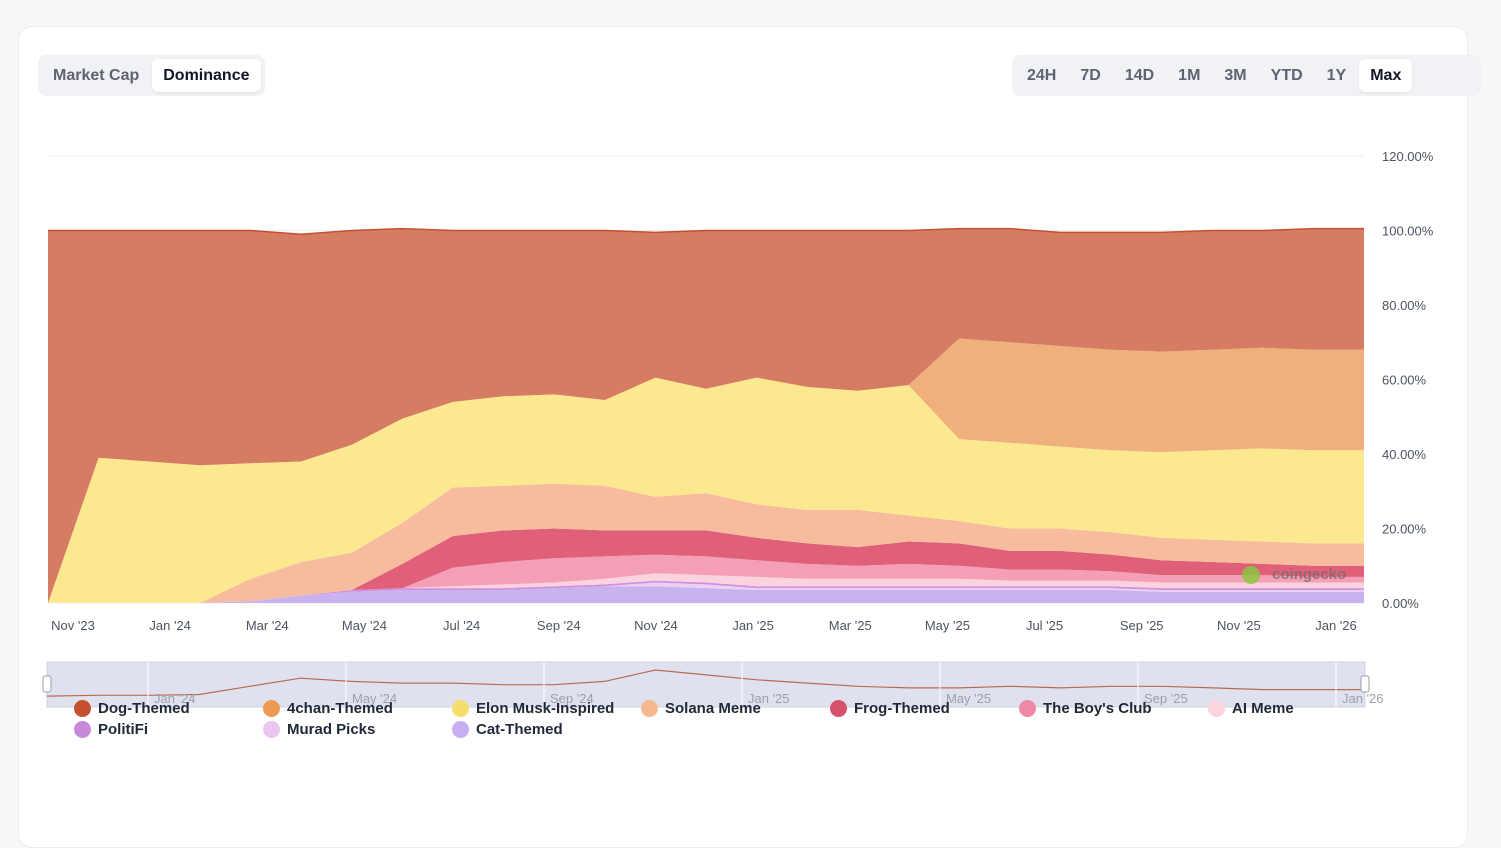  I want to click on legend-label: Solana Meme, so click(713, 708).